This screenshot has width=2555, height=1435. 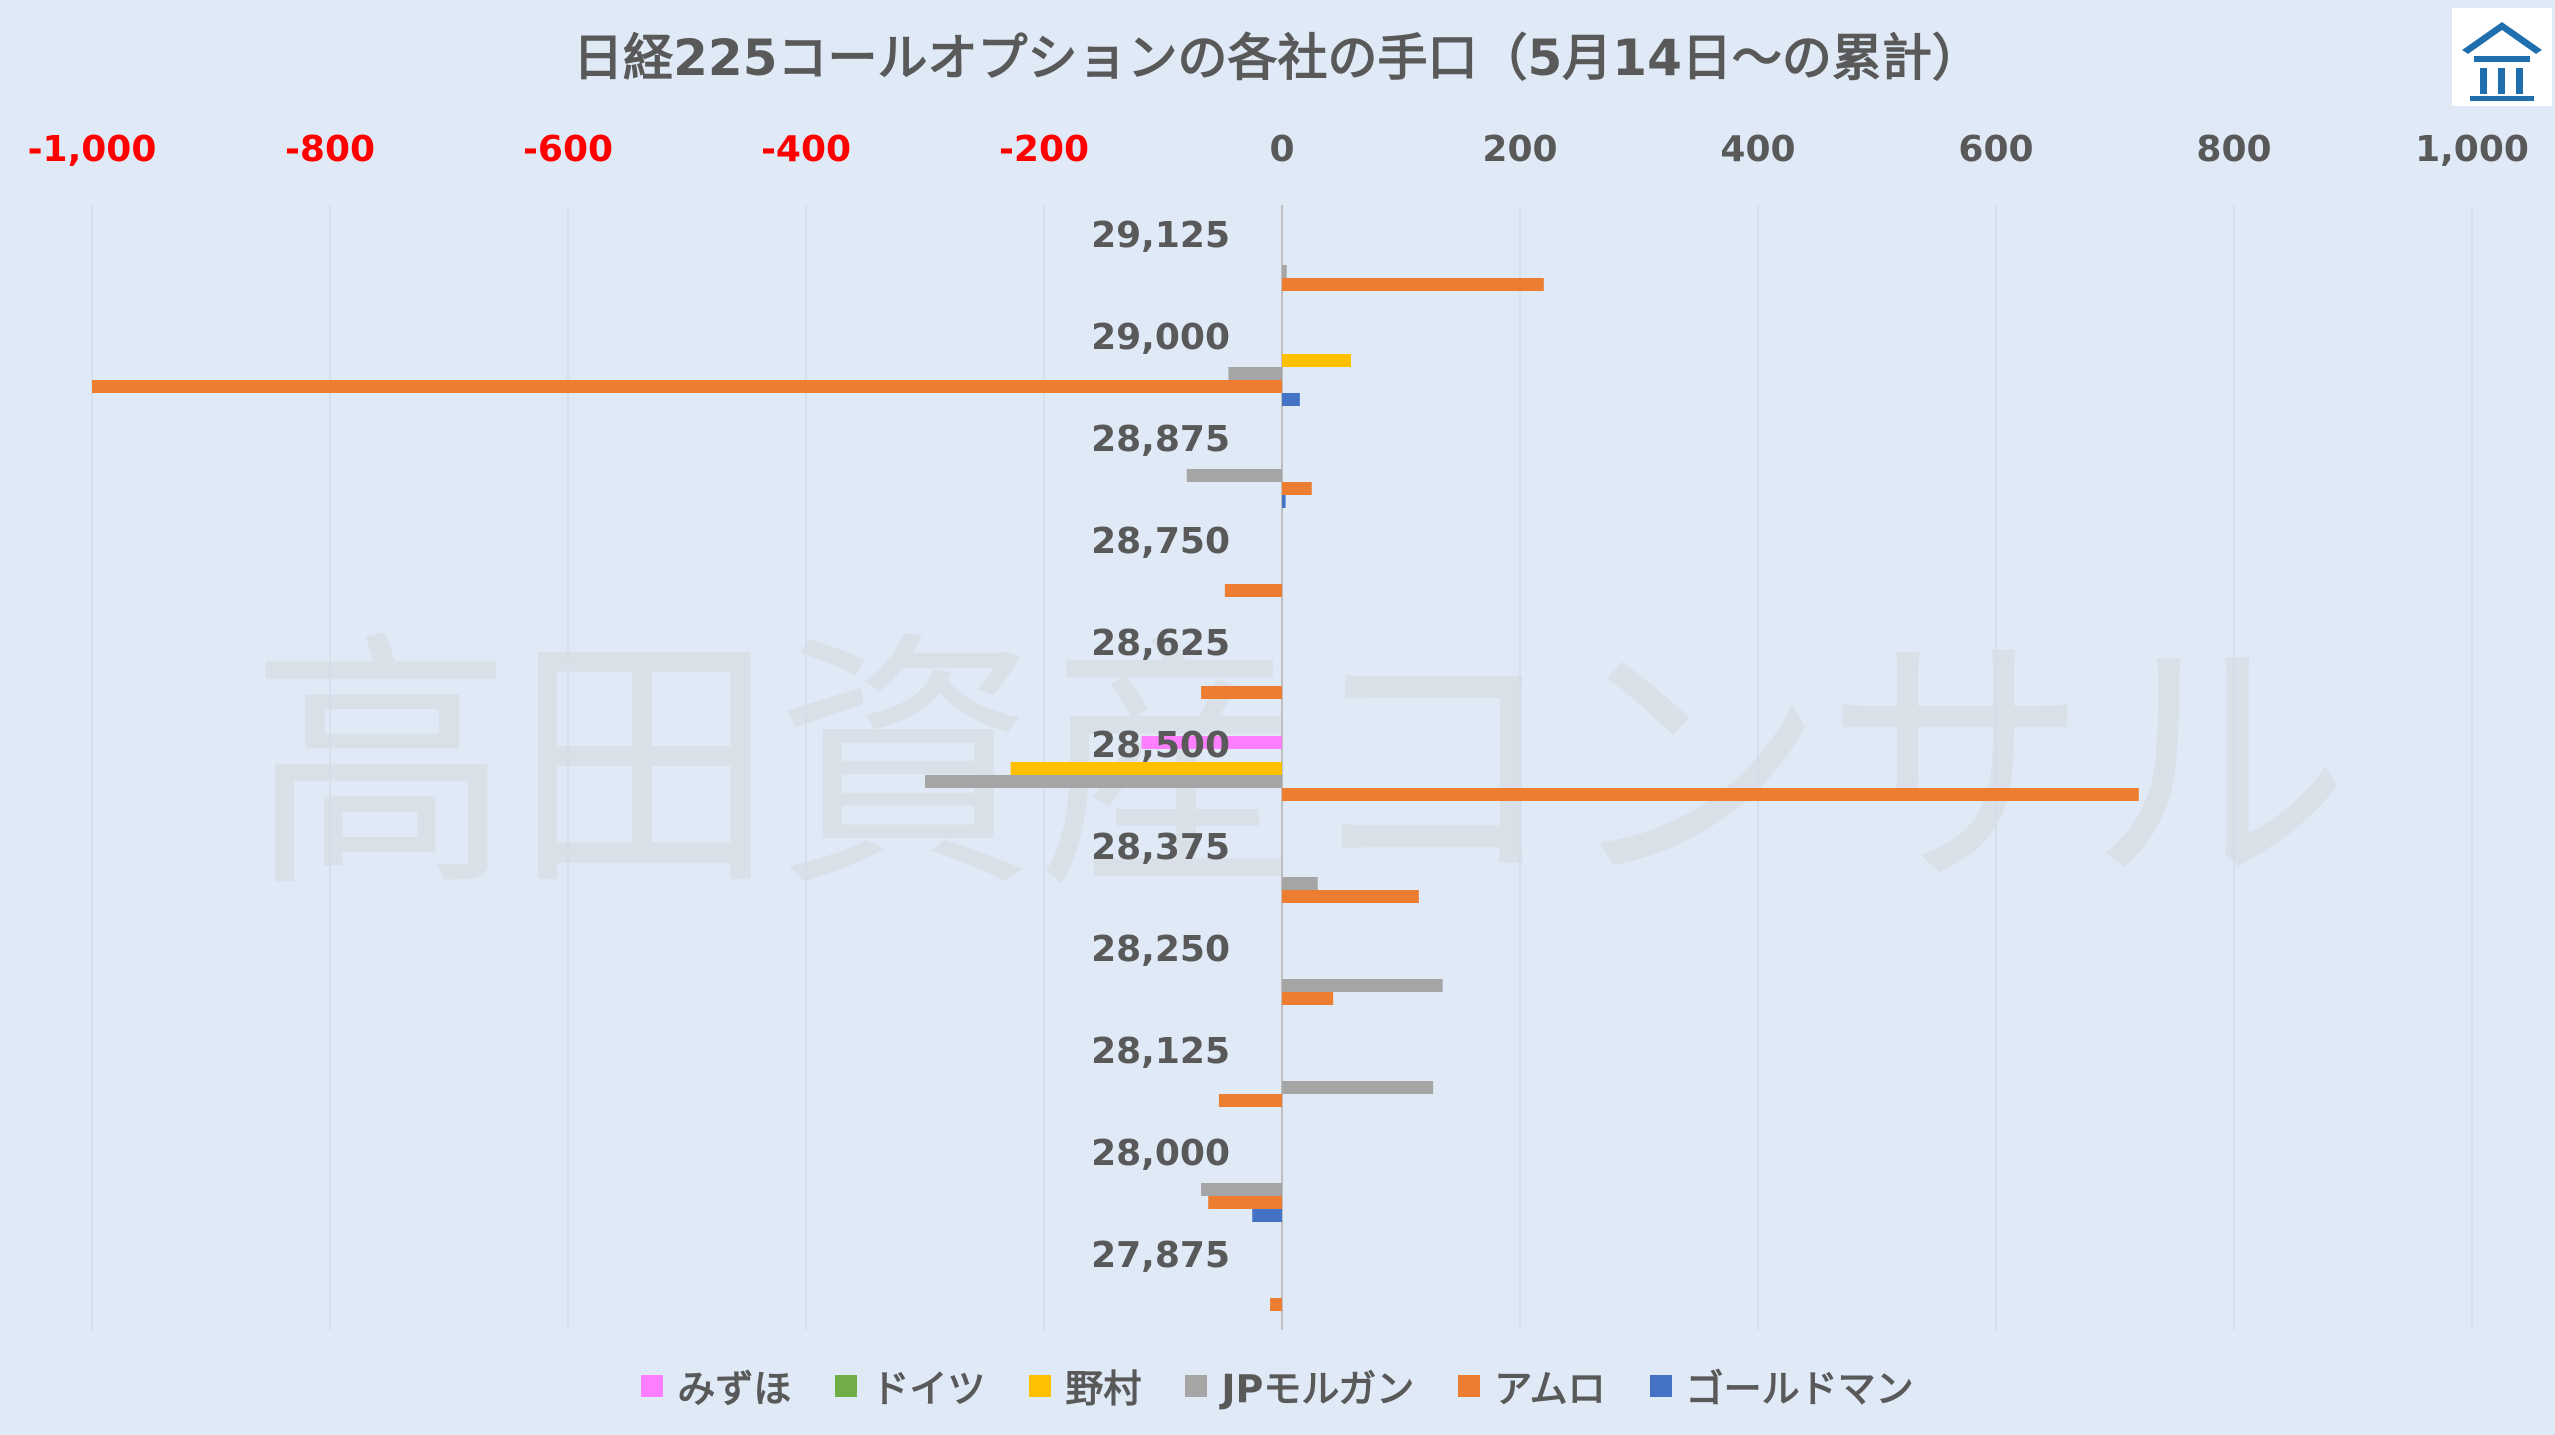 What do you see at coordinates (1160, 643) in the screenshot?
I see `category-label: 28,625` at bounding box center [1160, 643].